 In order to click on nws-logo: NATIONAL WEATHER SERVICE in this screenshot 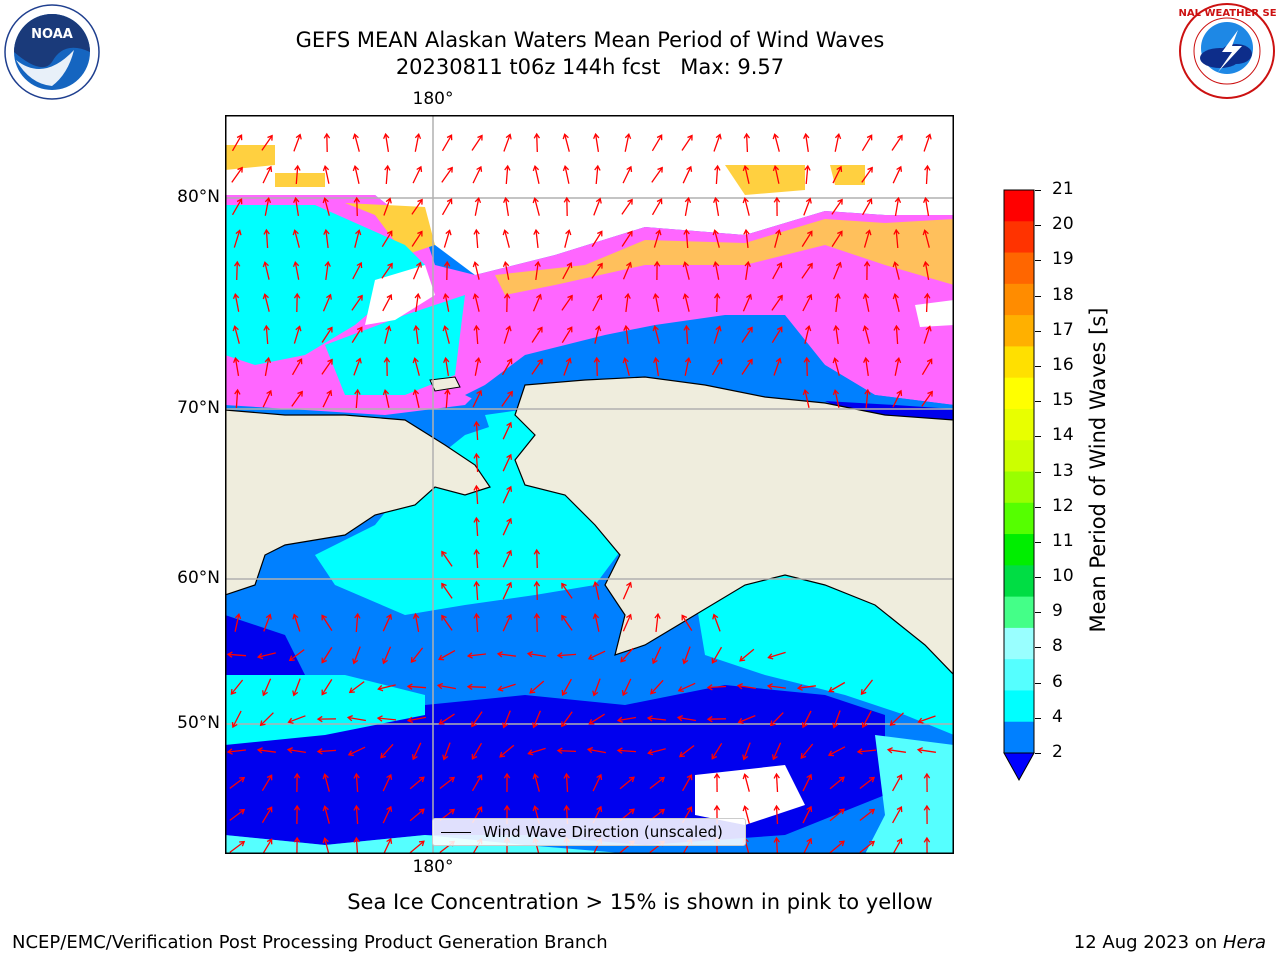, I will do `click(1212, 51)`.